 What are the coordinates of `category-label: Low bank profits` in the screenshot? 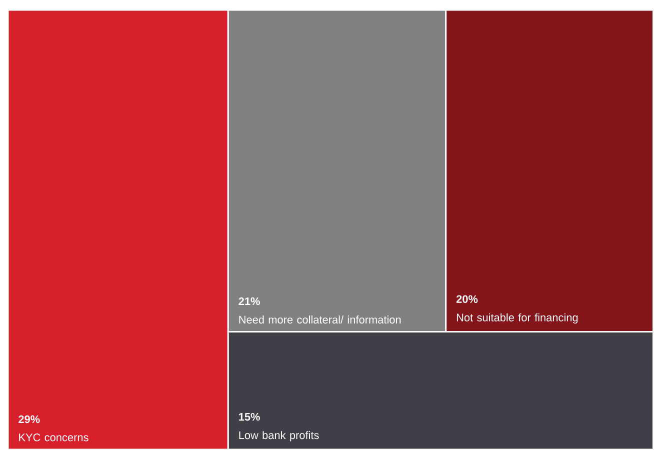 It's located at (279, 436).